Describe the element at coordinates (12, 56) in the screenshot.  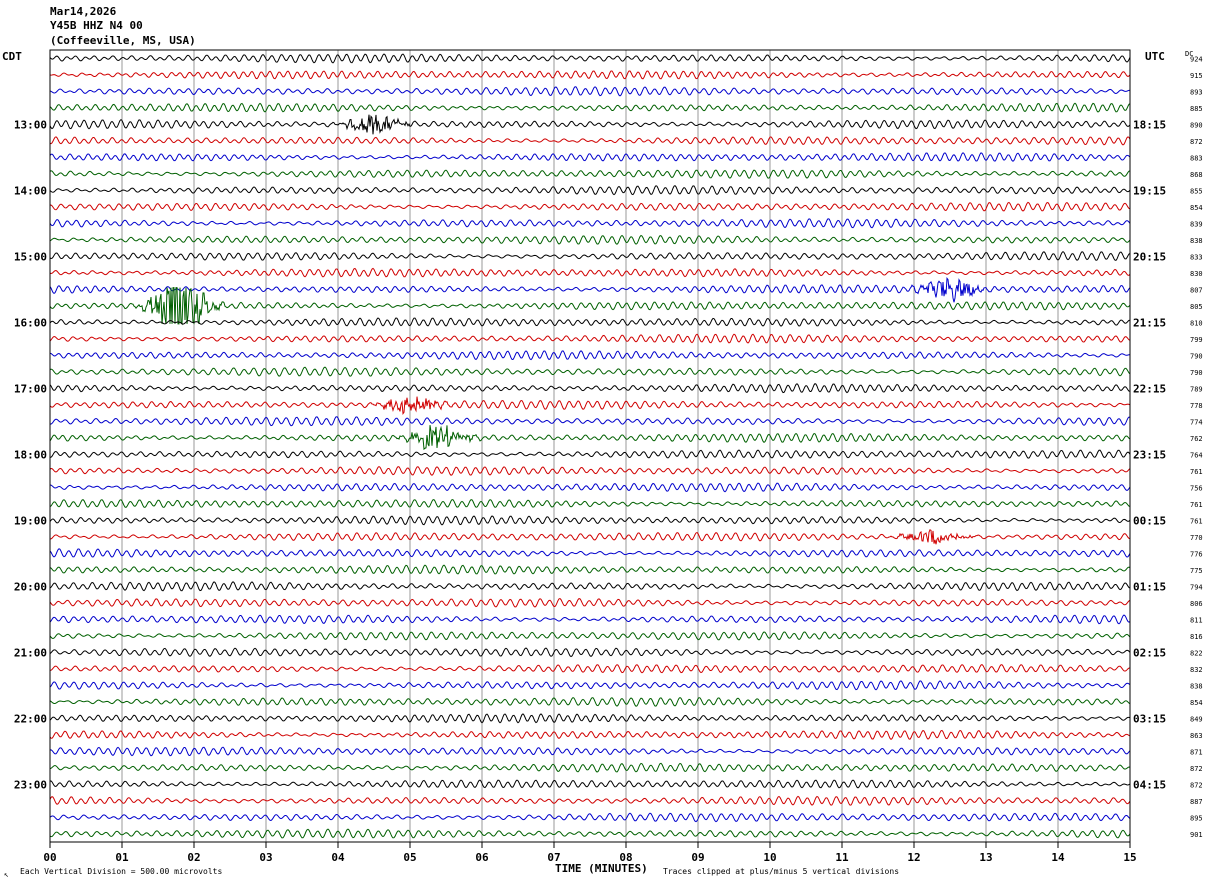
I see `left-axis-label: CDT` at that location.